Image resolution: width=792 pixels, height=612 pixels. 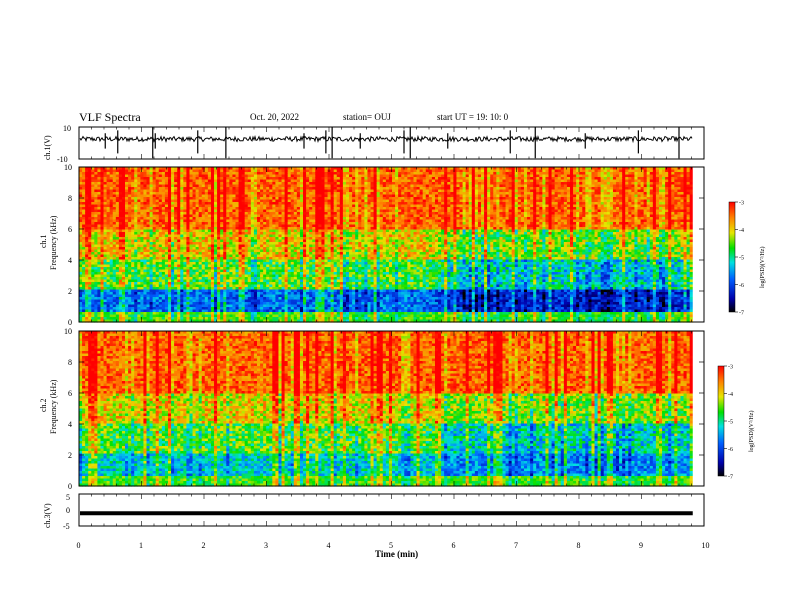 What do you see at coordinates (43, 241) in the screenshot?
I see `ch1-spectrogram-ylabel-ch: ch.1` at bounding box center [43, 241].